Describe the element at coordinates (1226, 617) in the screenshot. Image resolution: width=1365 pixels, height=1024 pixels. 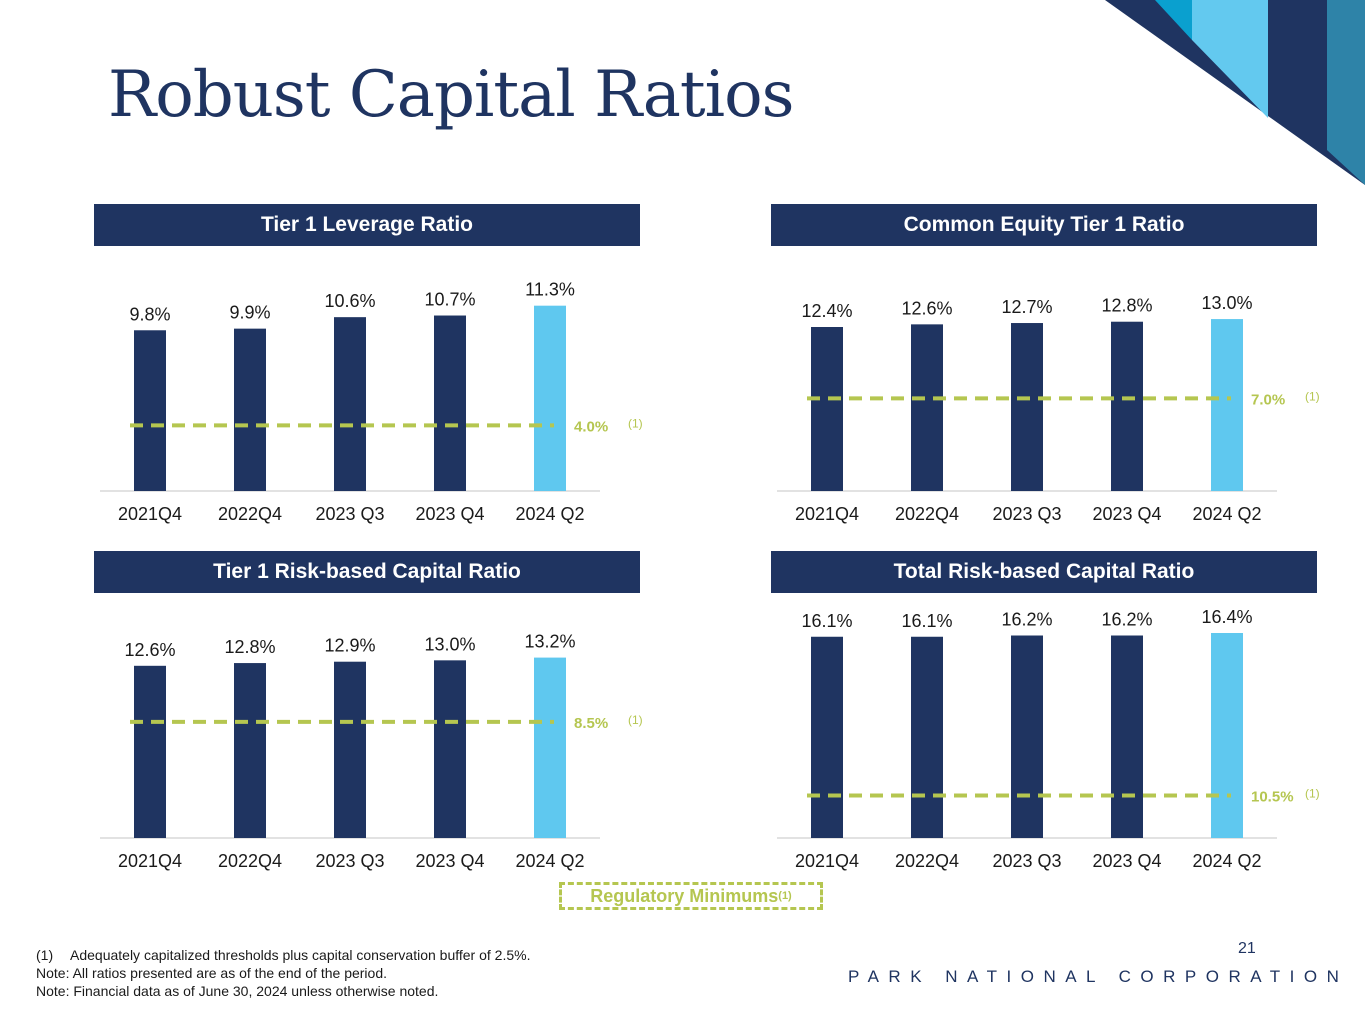
I see `value-label: 16.4%` at that location.